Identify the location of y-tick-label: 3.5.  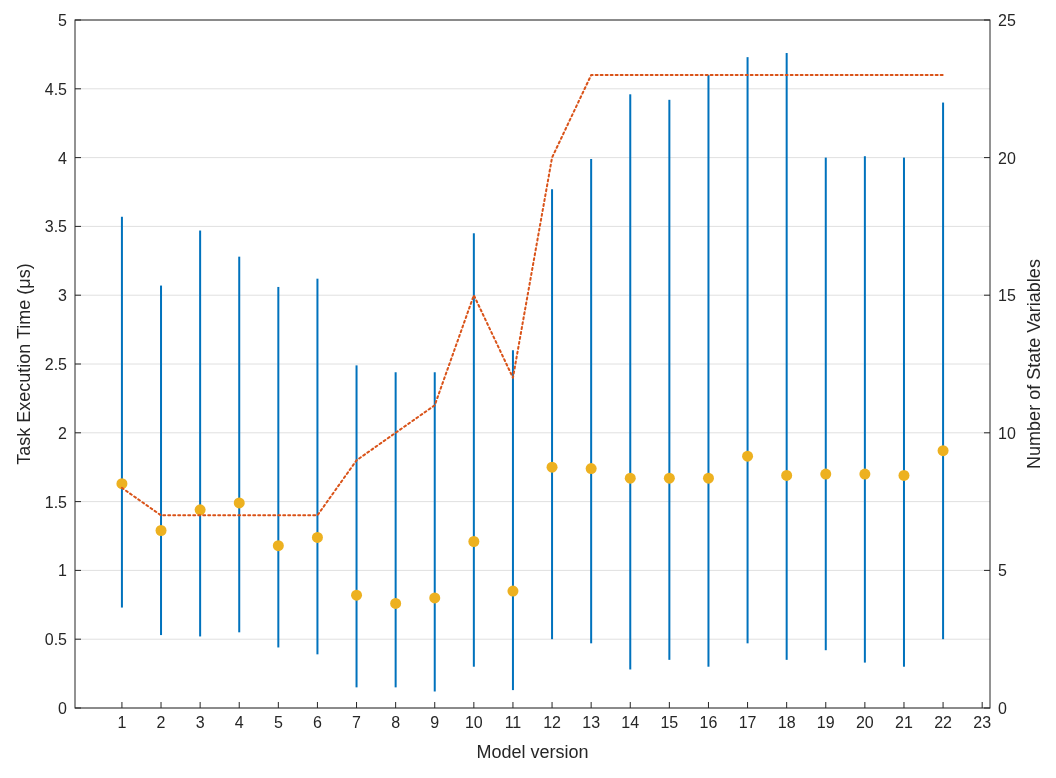
(56, 227).